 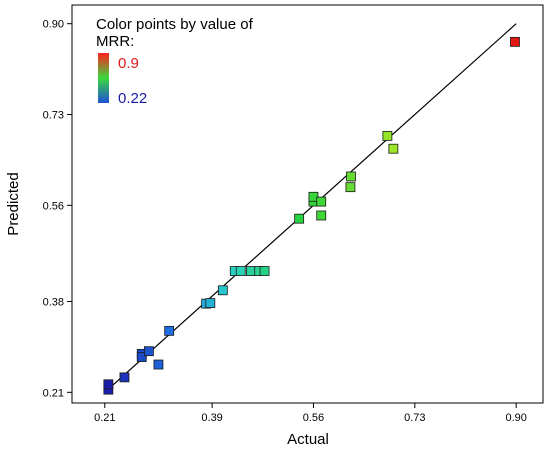 What do you see at coordinates (53, 393) in the screenshot?
I see `y-tick-label: 0.21` at bounding box center [53, 393].